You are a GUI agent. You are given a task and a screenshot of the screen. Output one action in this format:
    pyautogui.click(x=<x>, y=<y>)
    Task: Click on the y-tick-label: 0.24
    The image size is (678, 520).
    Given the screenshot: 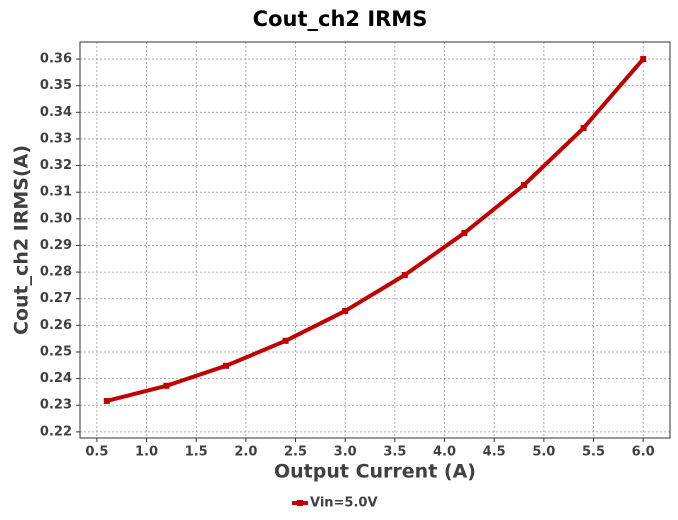 What is the action you would take?
    pyautogui.click(x=56, y=378)
    